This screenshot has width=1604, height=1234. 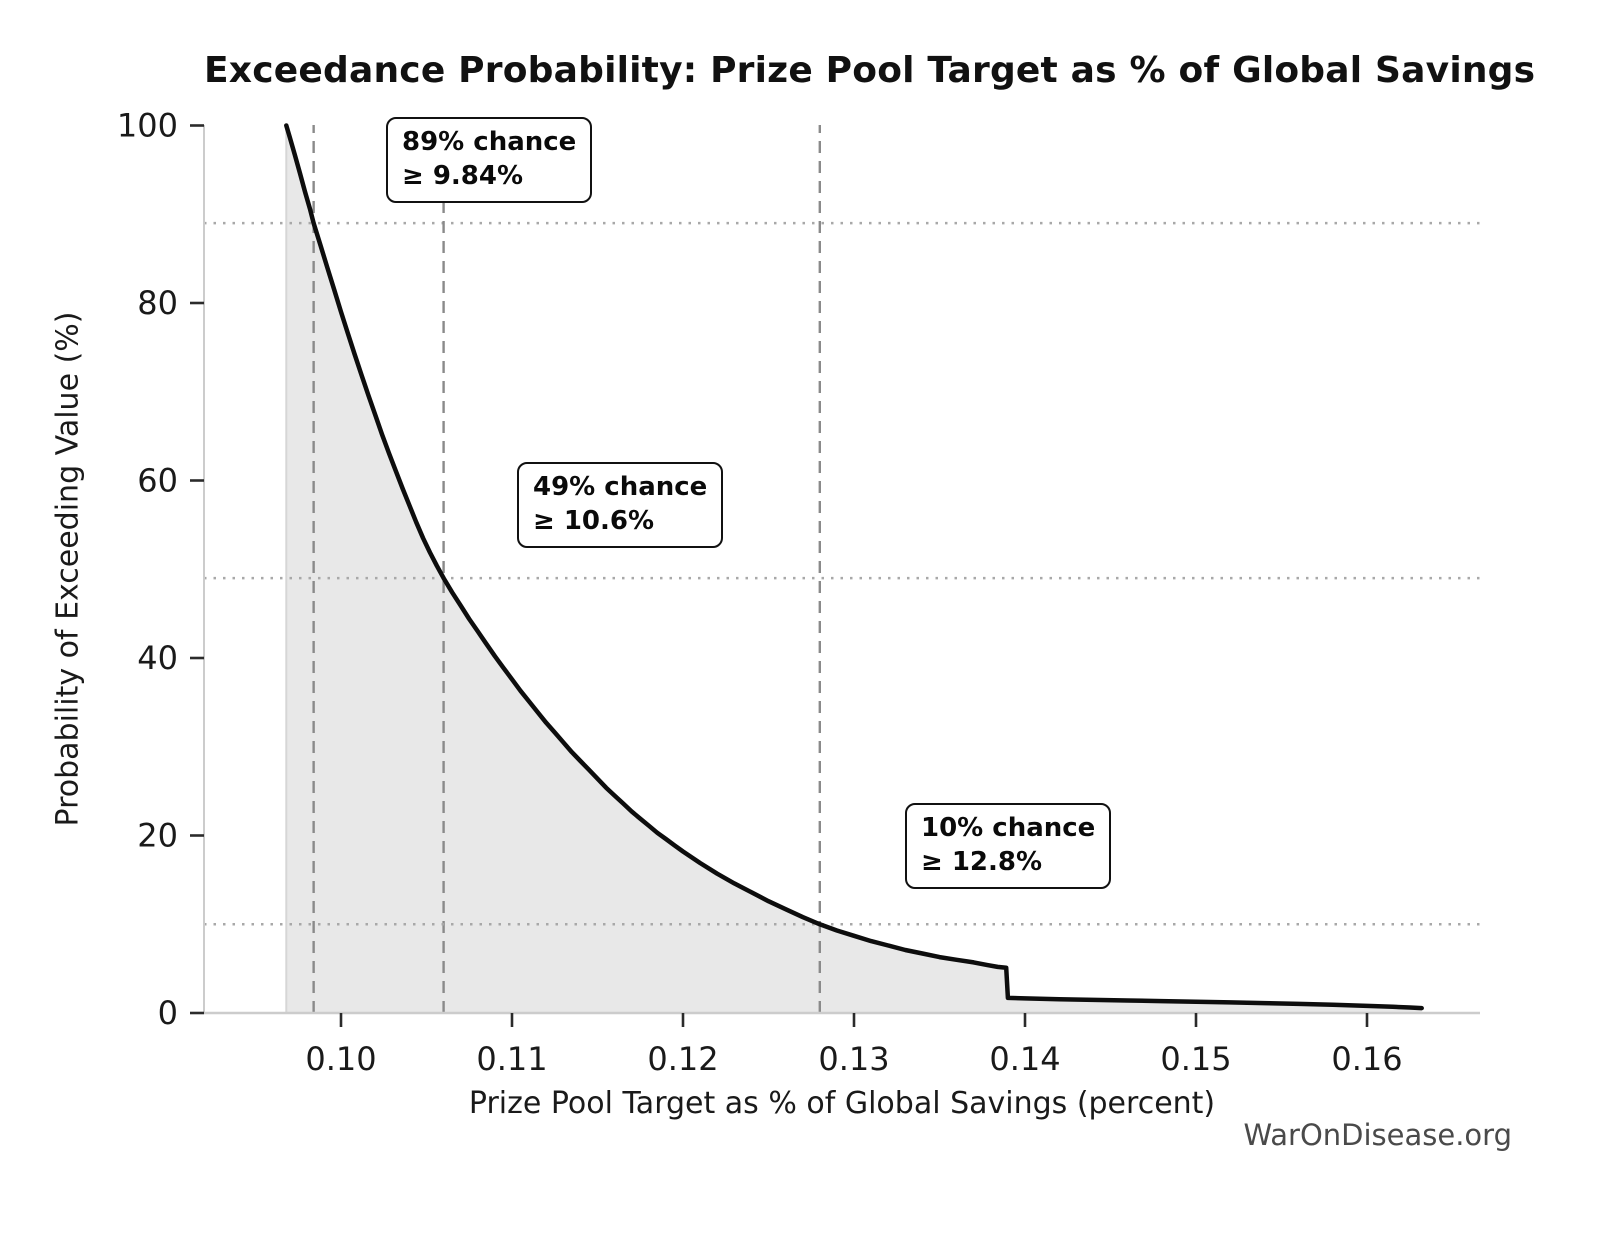 What do you see at coordinates (982, 861) in the screenshot?
I see `annotation-10pct-value-text: ≥ 12.8%` at bounding box center [982, 861].